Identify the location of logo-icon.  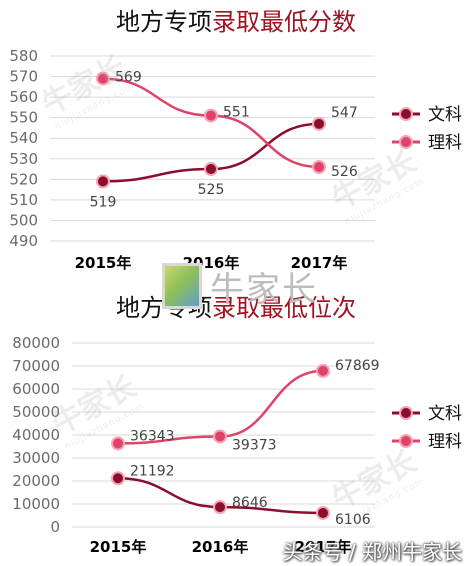
(182, 286).